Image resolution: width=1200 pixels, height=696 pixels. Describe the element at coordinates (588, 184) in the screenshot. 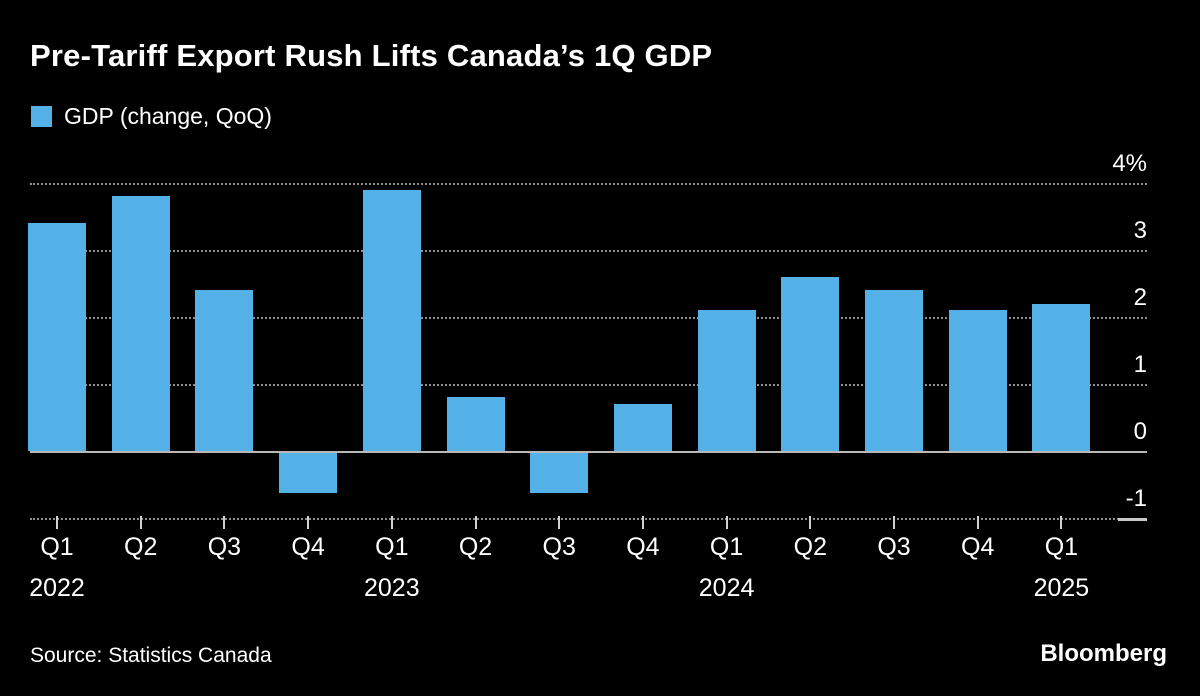

I see `gridline-4%` at that location.